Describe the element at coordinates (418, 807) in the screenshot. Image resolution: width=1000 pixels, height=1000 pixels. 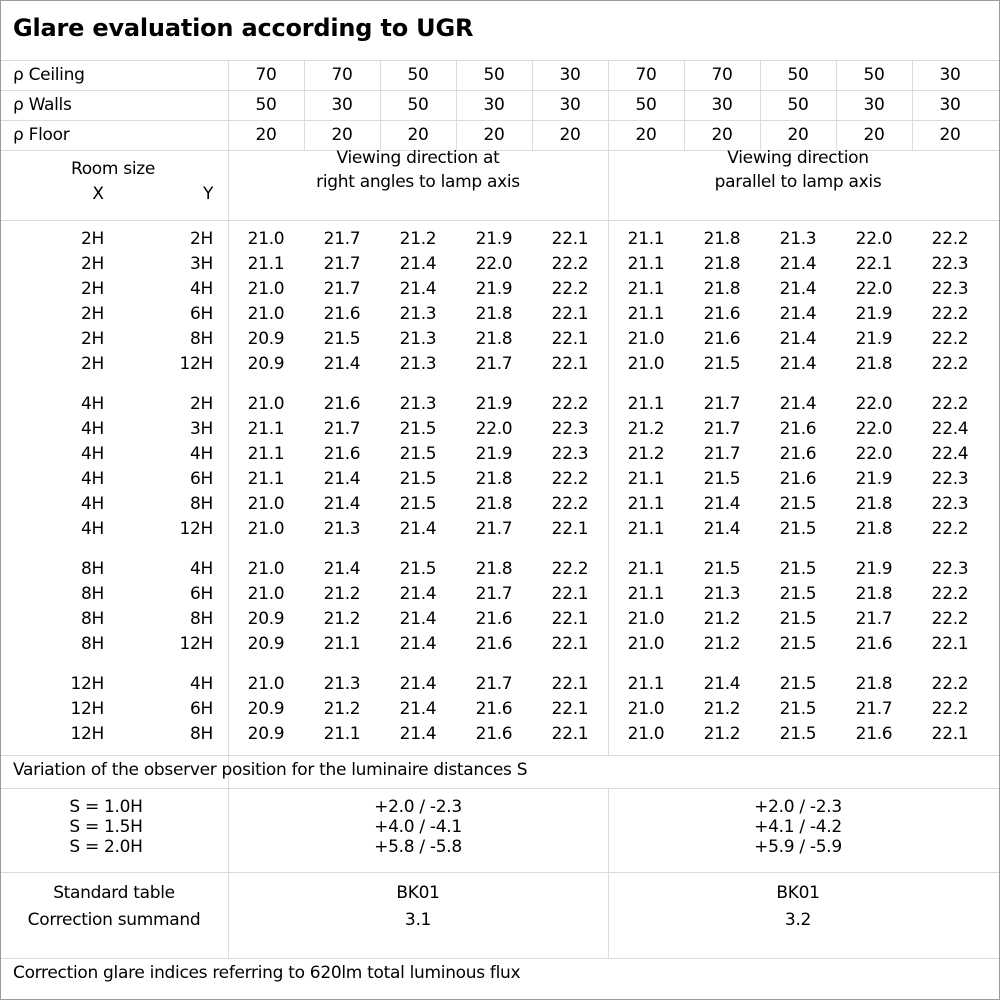
I see `variation-right-value: +2.0 / -2.3` at that location.